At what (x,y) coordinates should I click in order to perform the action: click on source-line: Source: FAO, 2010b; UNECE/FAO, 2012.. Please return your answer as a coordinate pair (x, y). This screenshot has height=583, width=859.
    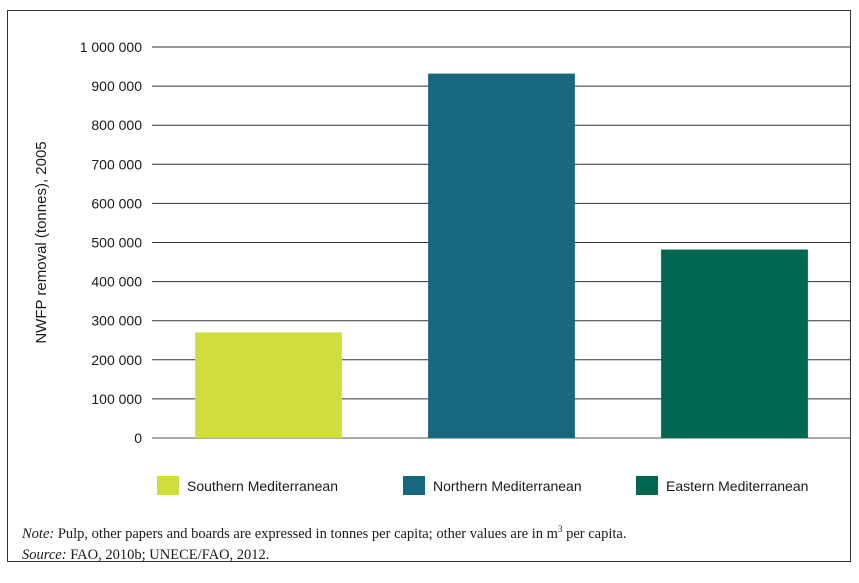
    Looking at the image, I should click on (432, 555).